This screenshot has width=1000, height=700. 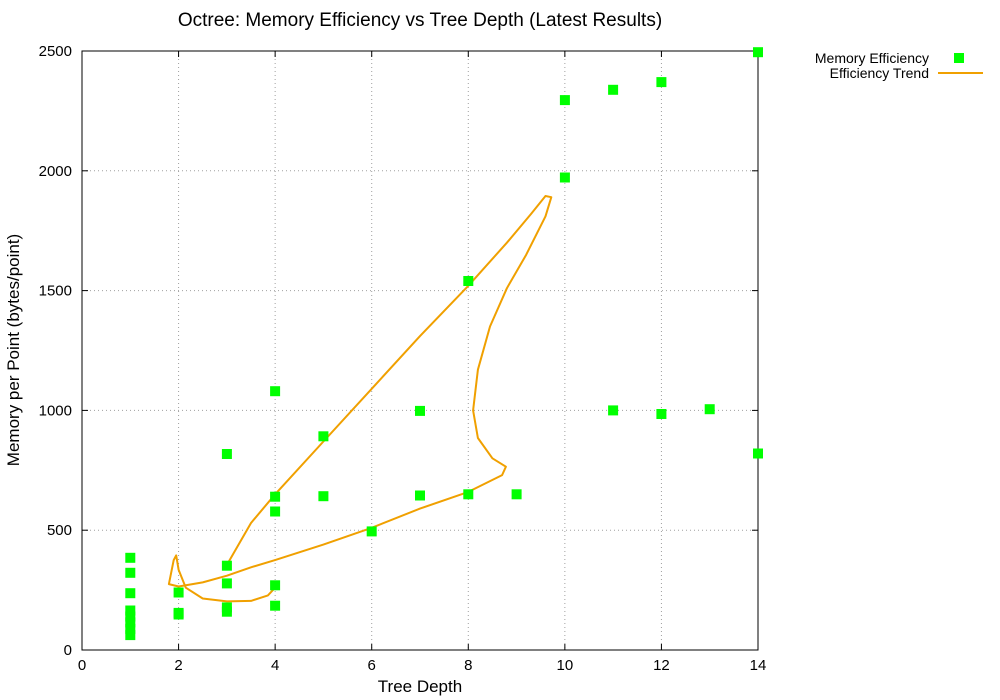 I want to click on y-tick-label: 2500, so click(x=55, y=51).